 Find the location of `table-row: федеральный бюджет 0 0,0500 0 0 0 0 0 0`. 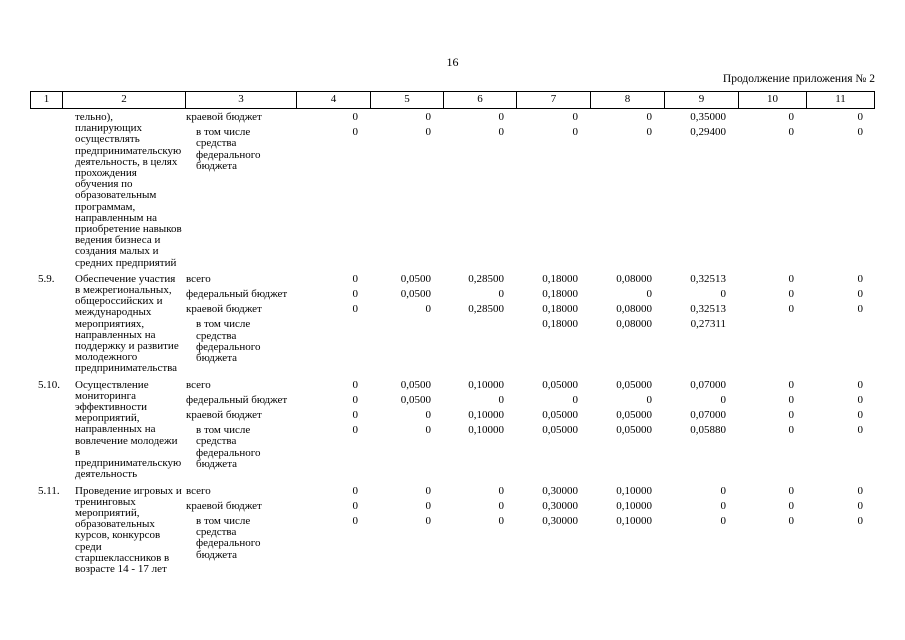

table-row: федеральный бюджет 0 0,0500 0 0 0 0 0 0 is located at coordinates (530, 399).